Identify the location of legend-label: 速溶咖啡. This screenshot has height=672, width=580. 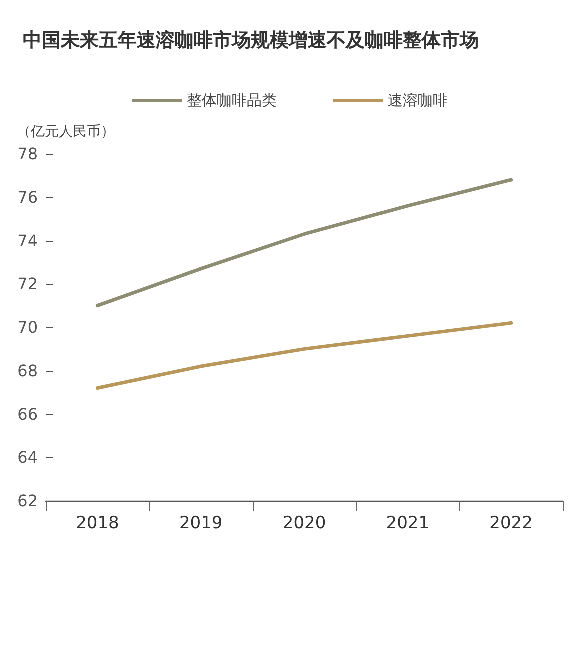
(418, 101).